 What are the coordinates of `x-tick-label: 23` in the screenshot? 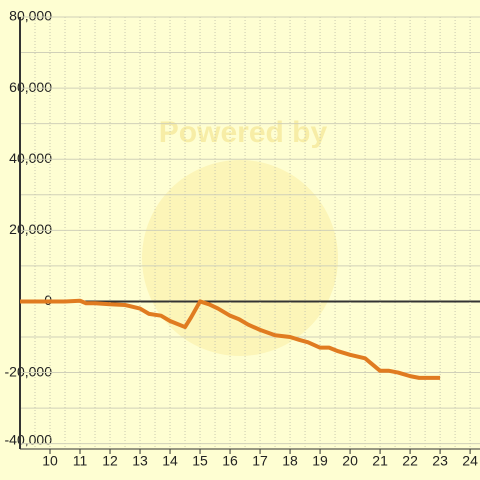 It's located at (440, 461).